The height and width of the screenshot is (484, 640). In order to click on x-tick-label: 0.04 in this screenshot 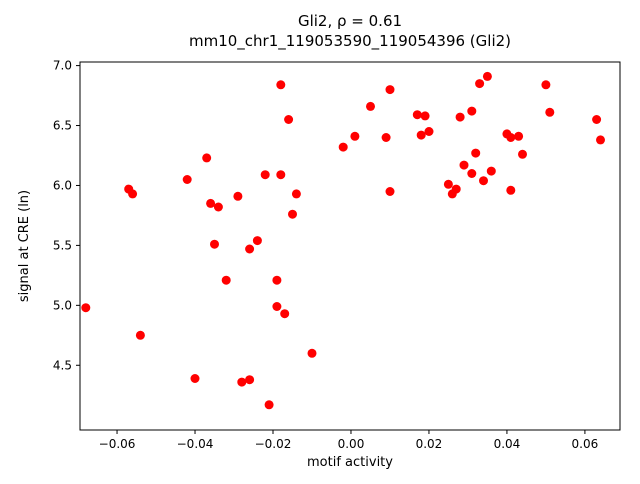, I will do `click(507, 444)`.